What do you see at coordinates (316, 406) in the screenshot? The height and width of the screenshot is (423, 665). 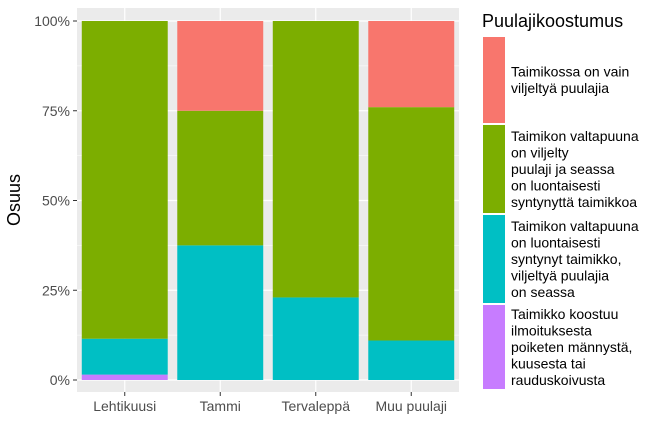 I see `x-tick-label: Tervaleppä` at bounding box center [316, 406].